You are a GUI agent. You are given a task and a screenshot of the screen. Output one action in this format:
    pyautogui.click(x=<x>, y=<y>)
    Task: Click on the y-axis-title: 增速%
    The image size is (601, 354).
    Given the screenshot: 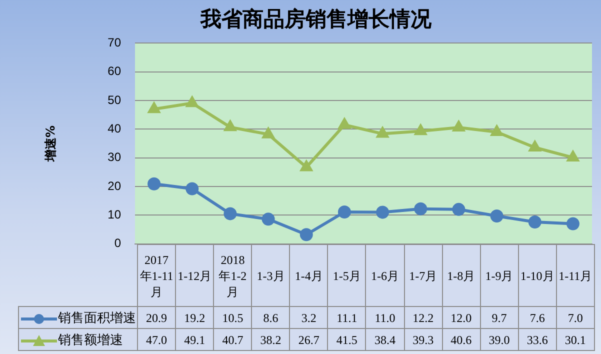 What is the action you would take?
    pyautogui.click(x=50, y=144)
    